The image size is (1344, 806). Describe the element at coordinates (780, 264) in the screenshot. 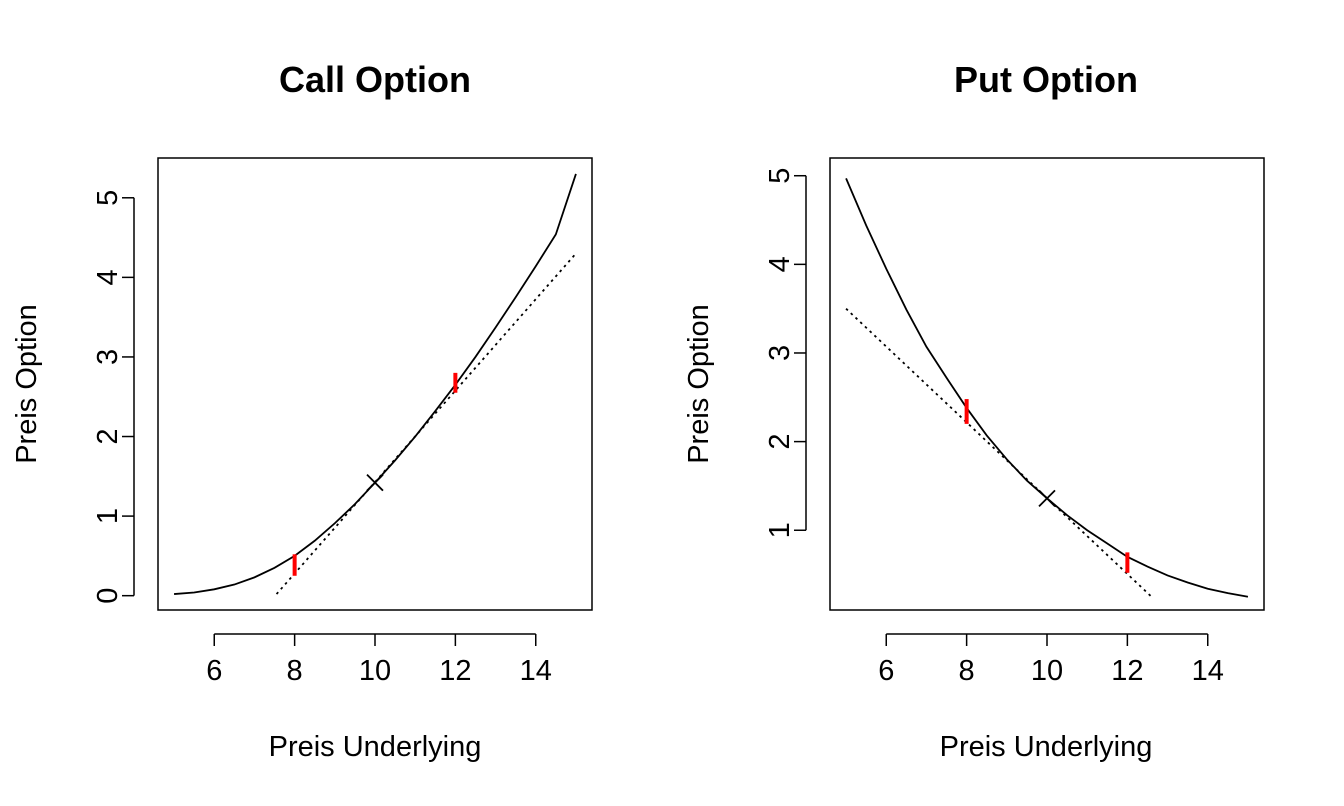

I see `put-y-tick-label: 4` at that location.